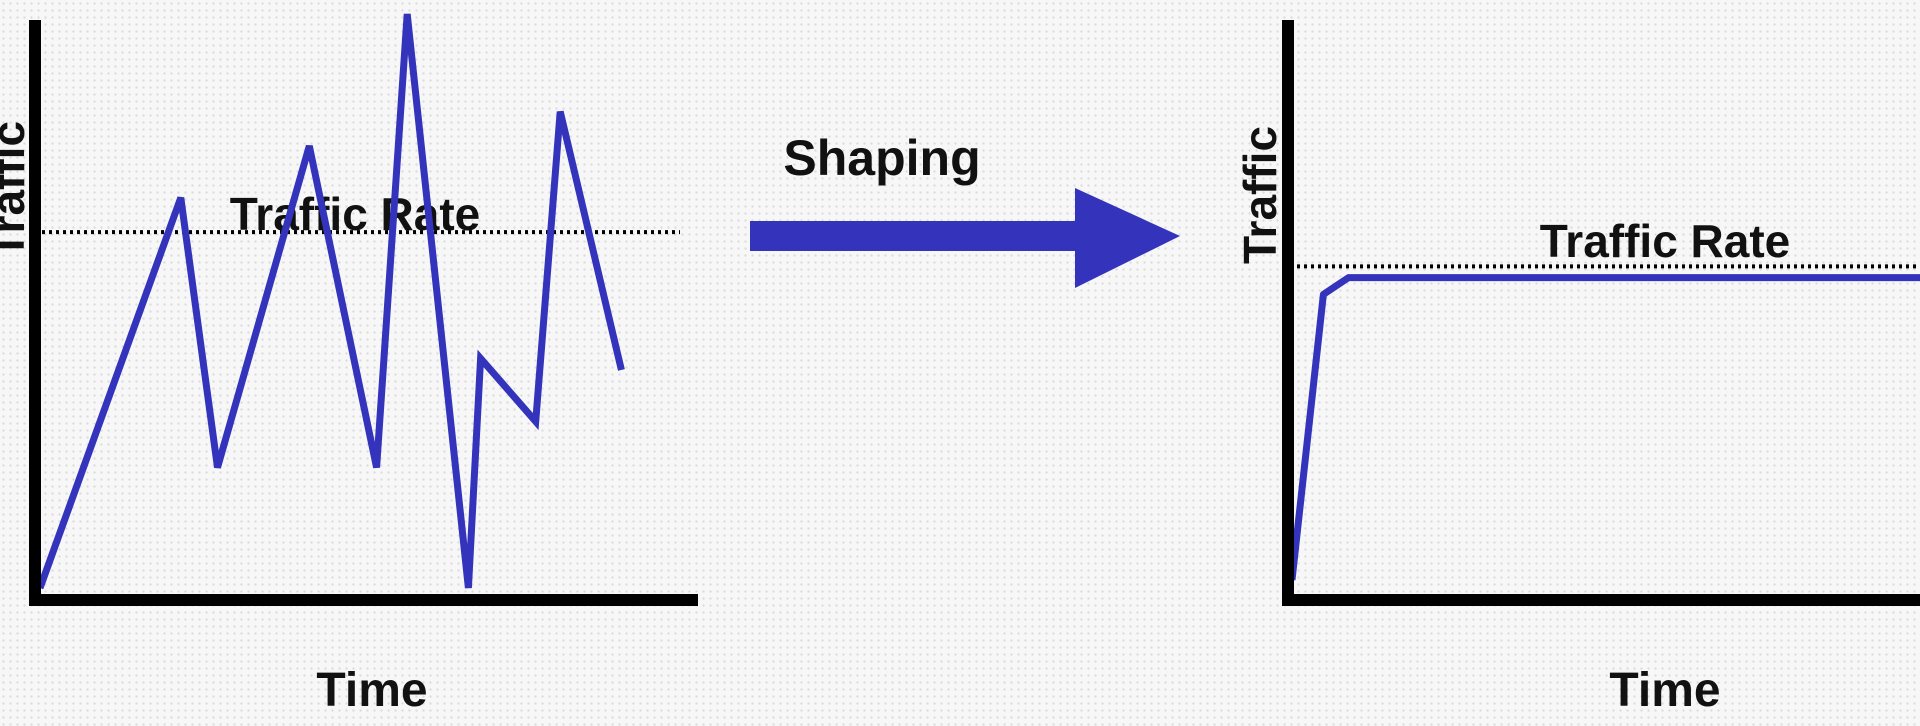 The width and height of the screenshot is (1920, 726). I want to click on shaping-label: Shaping, so click(881, 158).